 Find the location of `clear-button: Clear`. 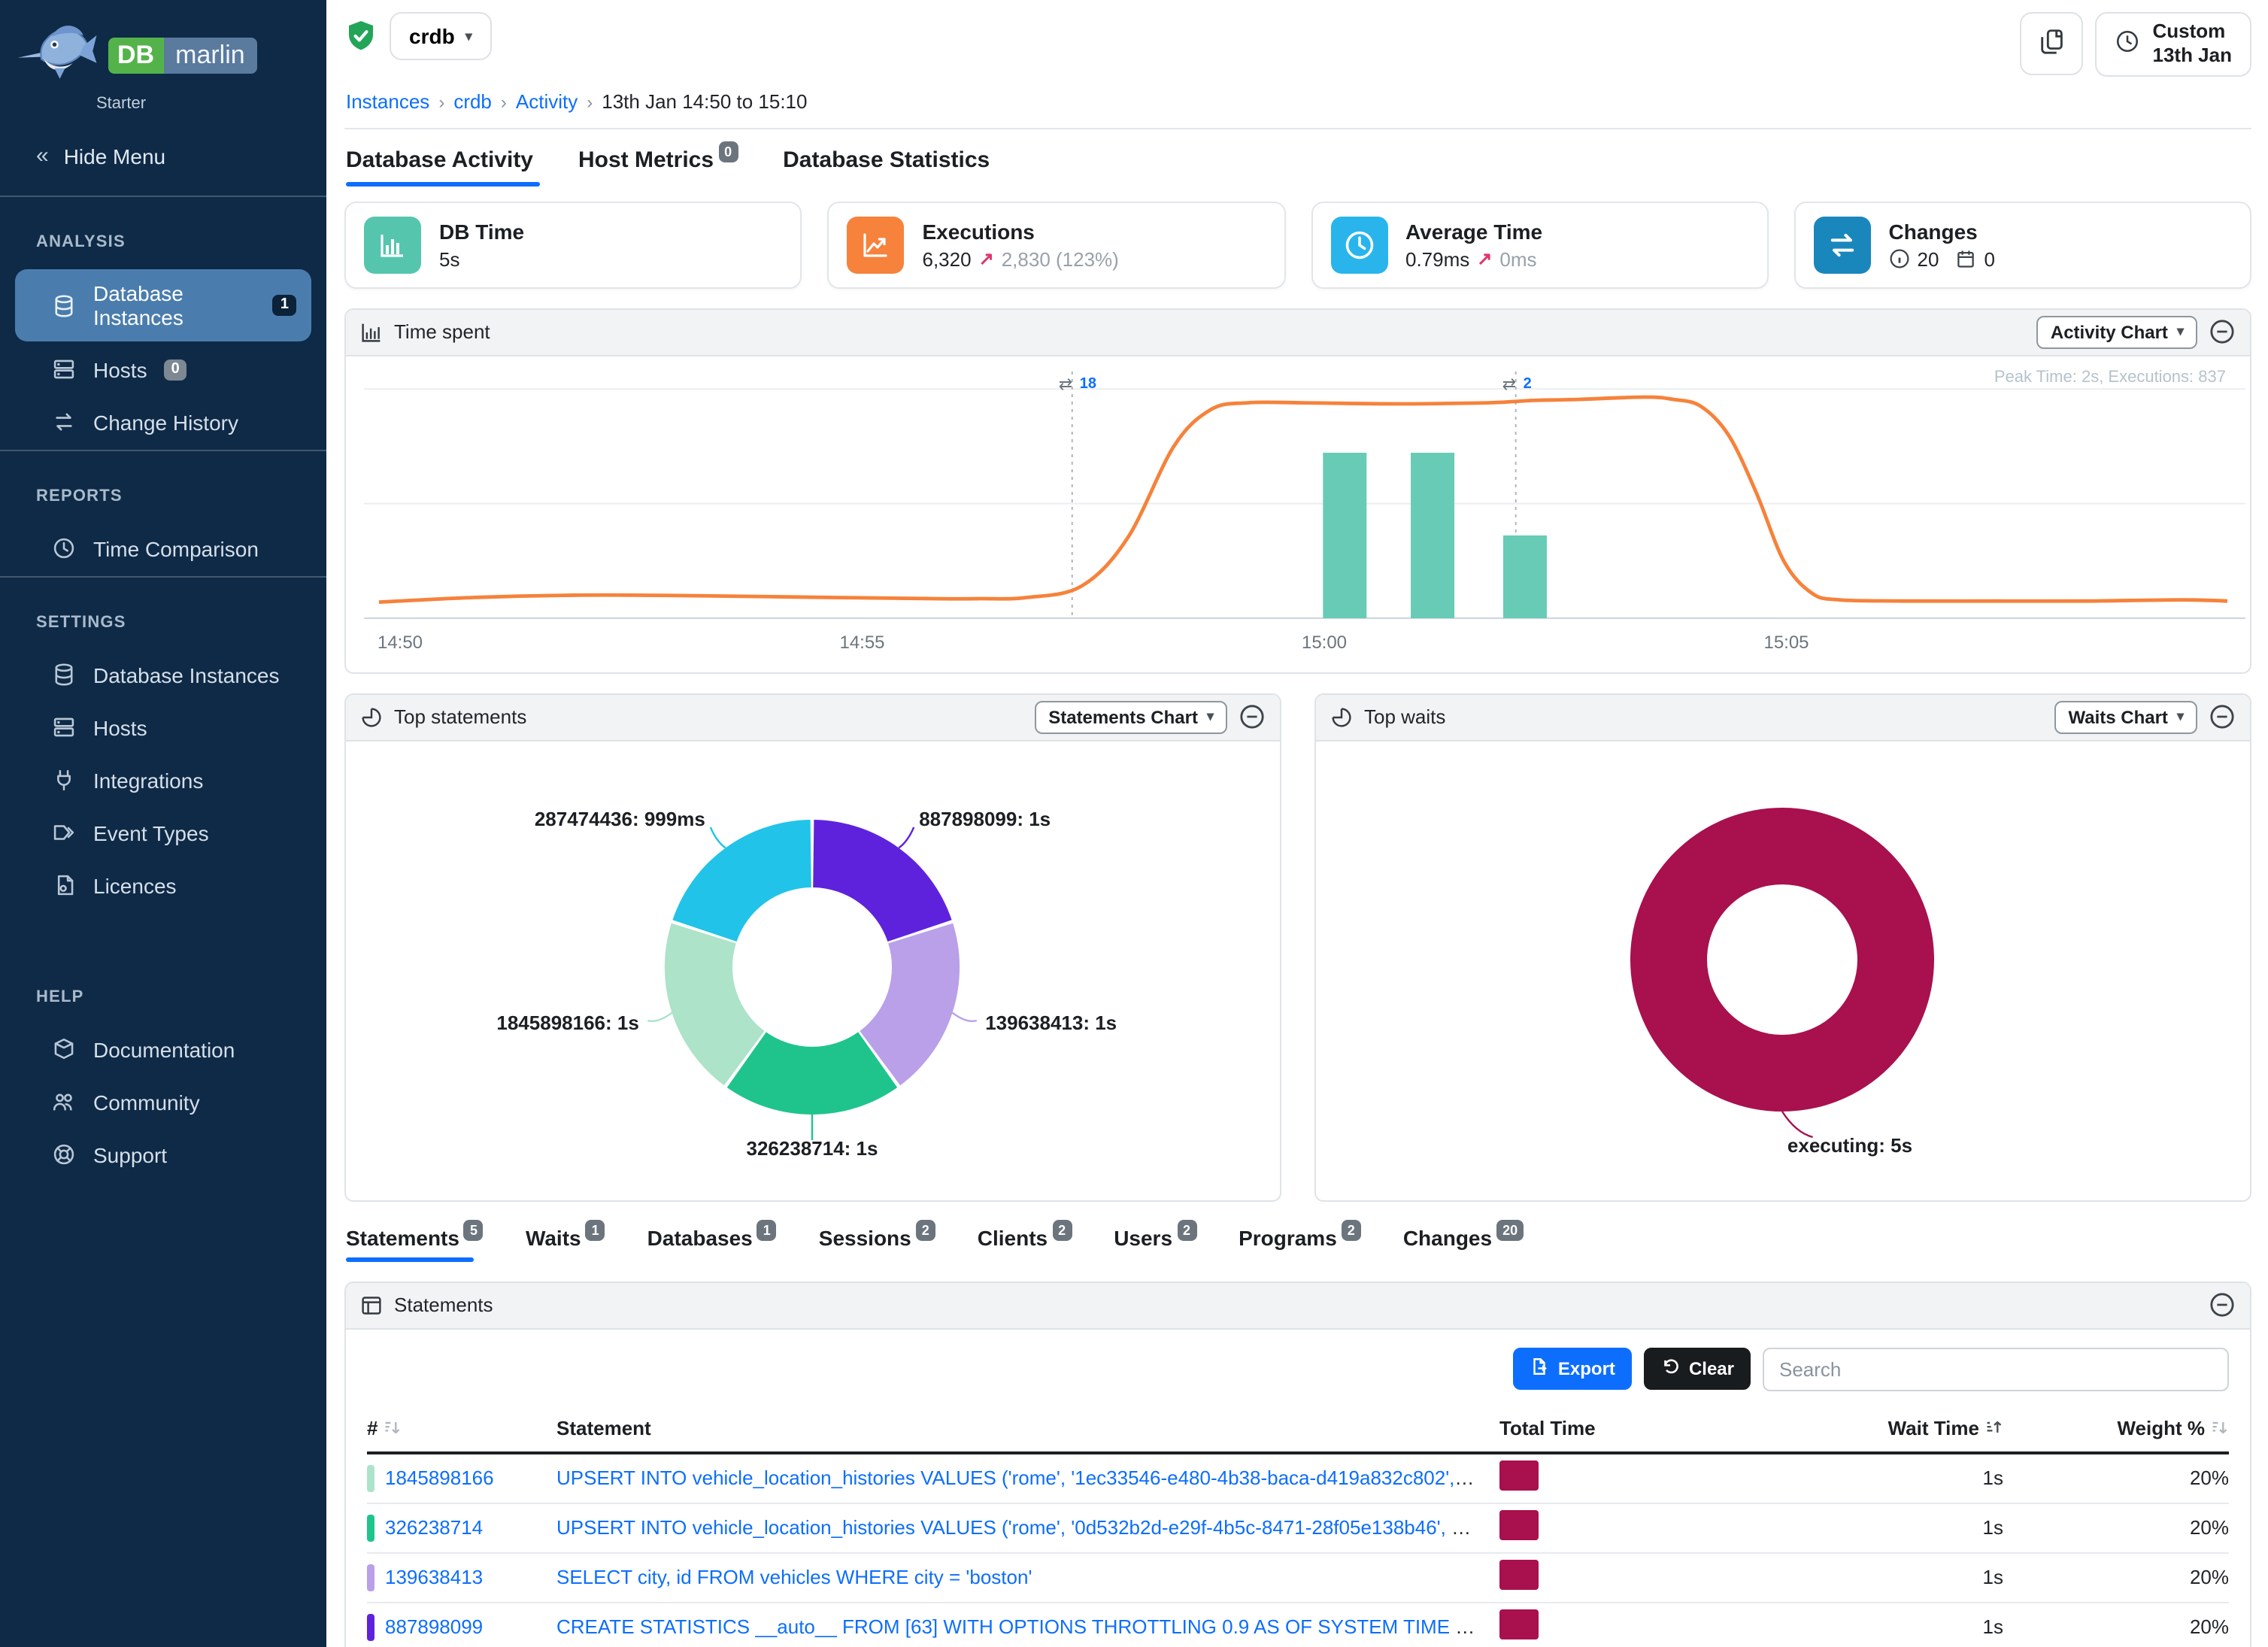

clear-button: Clear is located at coordinates (1697, 1369).